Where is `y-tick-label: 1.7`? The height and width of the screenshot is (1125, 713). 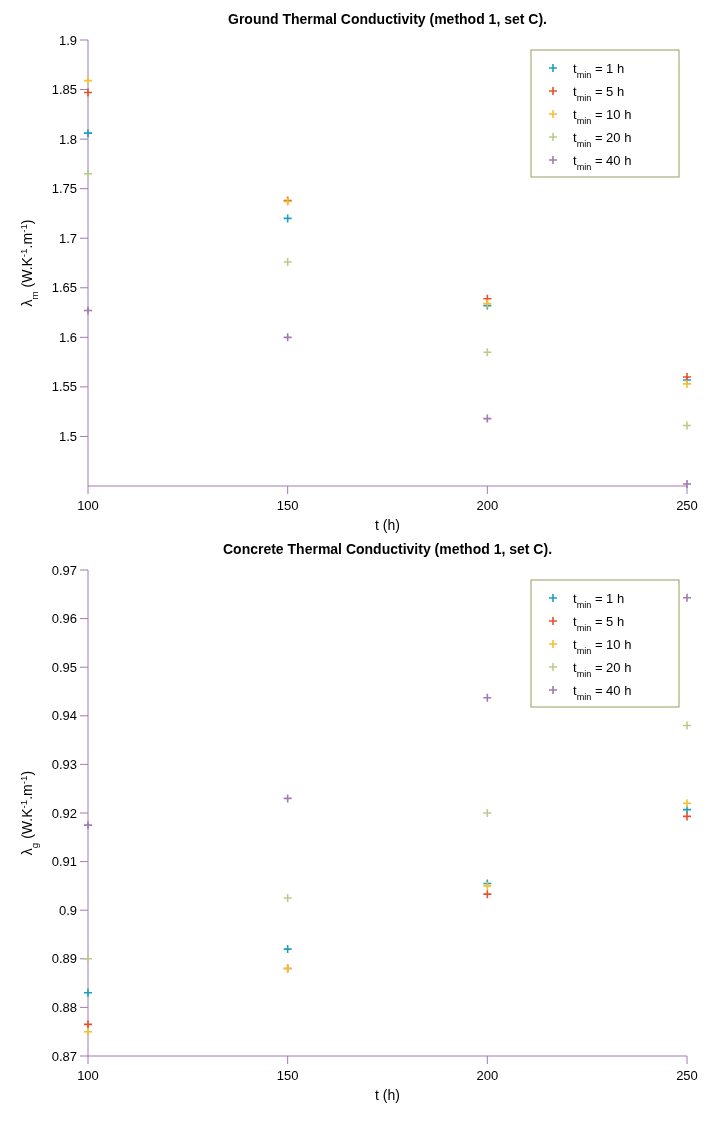 y-tick-label: 1.7 is located at coordinates (67, 238).